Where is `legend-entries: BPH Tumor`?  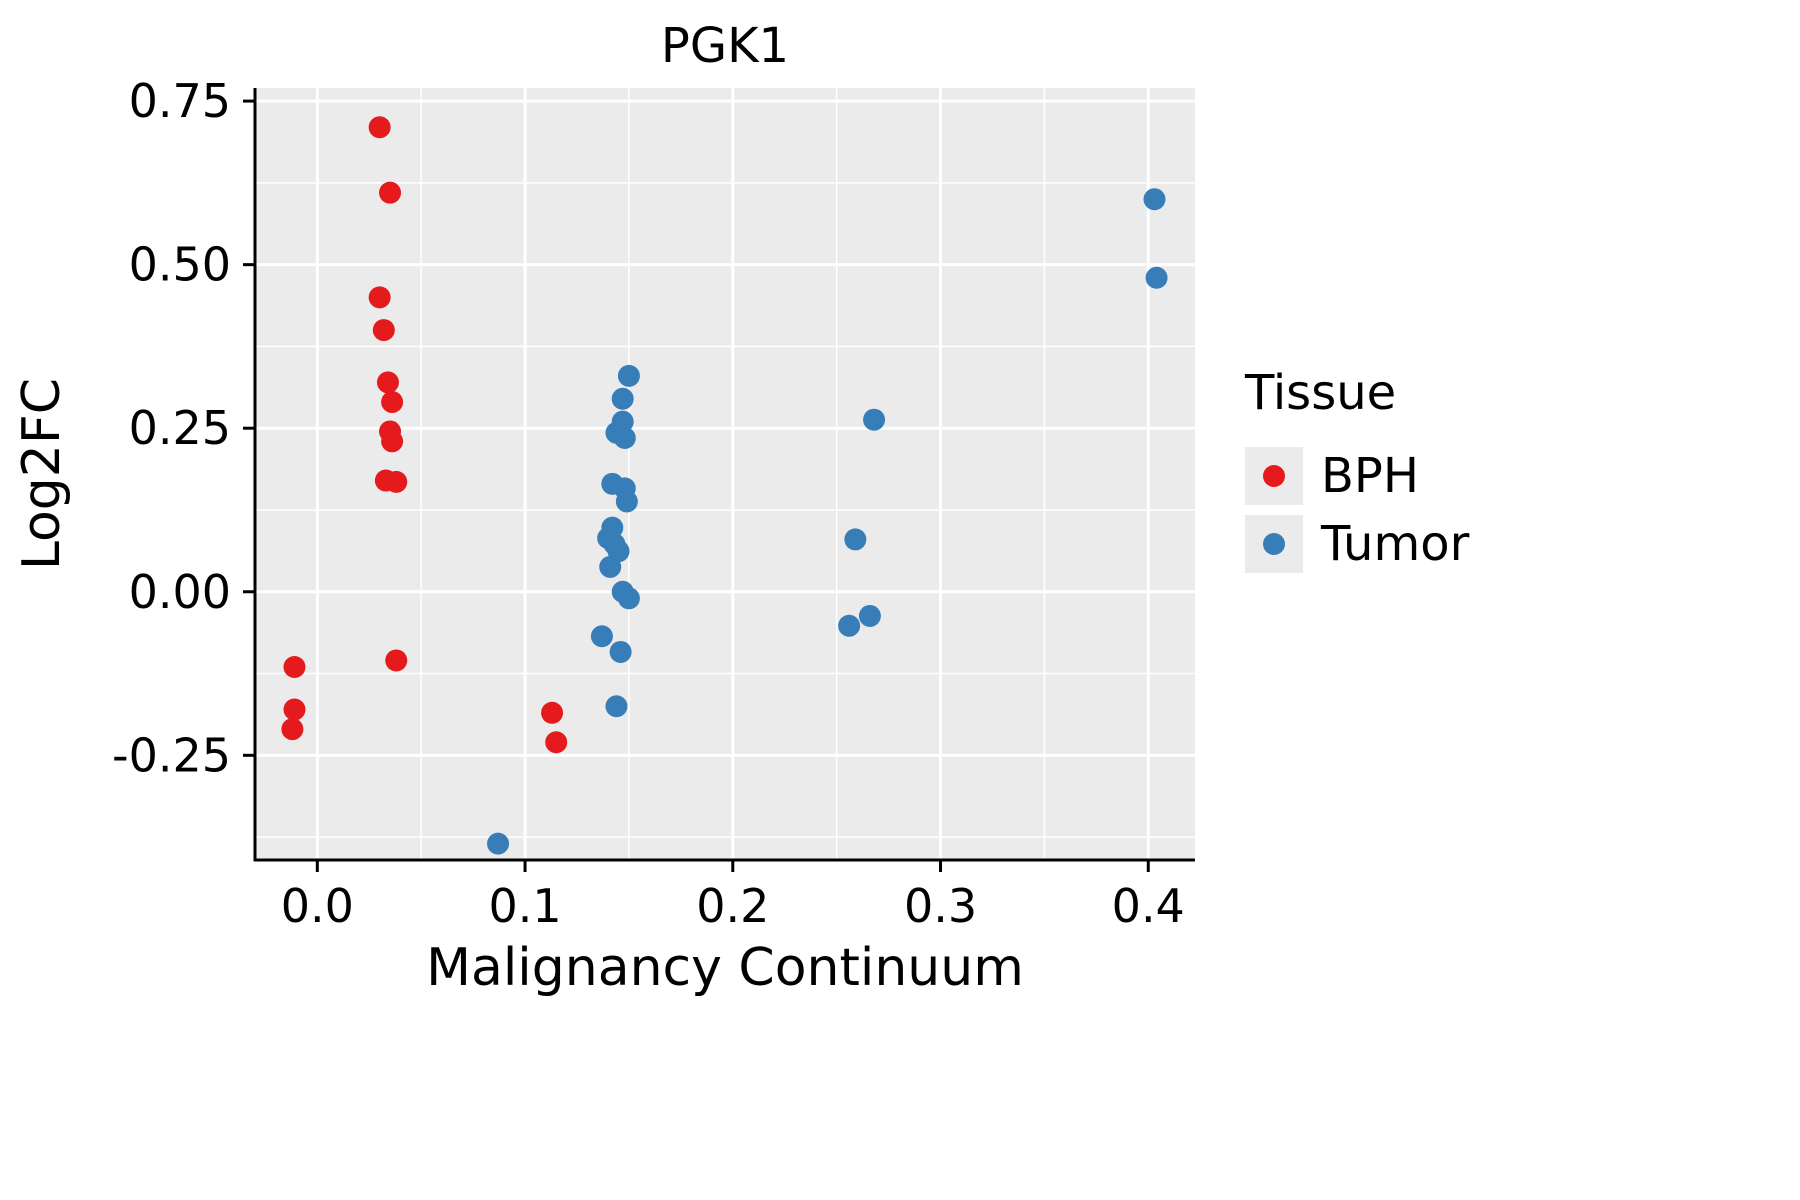 legend-entries: BPH Tumor is located at coordinates (1357, 510).